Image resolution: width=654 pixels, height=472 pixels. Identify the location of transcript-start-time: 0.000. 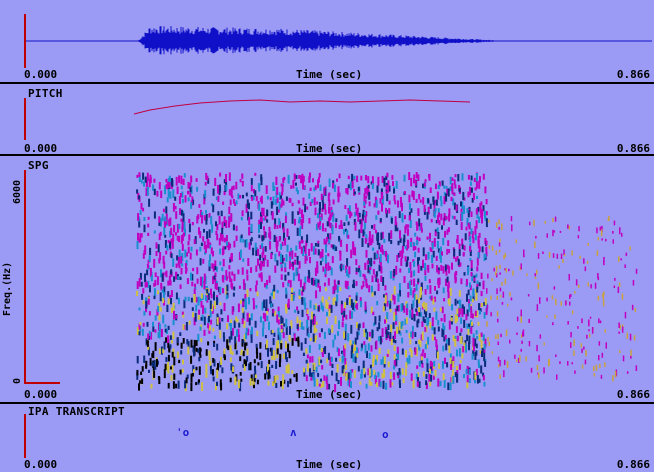
(41, 464).